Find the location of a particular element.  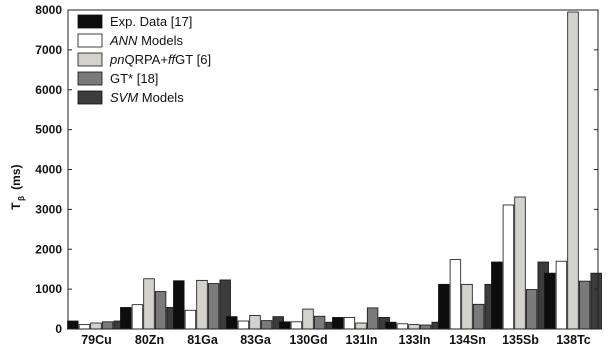

y-tick-label: 4000 is located at coordinates (48, 170).